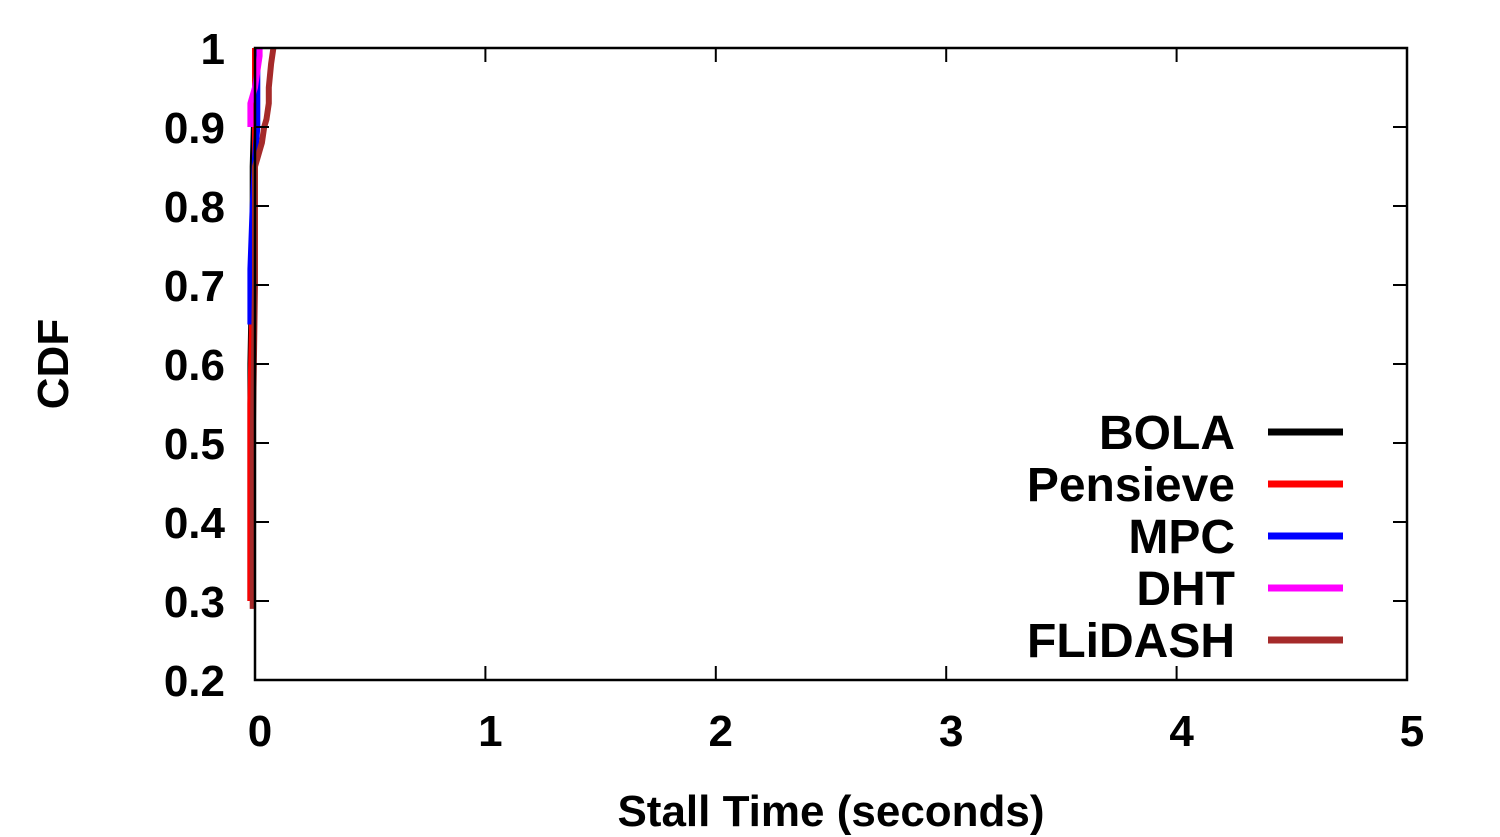 Image resolution: width=1500 pixels, height=837 pixels. I want to click on y-tick-label: 0.6, so click(194, 365).